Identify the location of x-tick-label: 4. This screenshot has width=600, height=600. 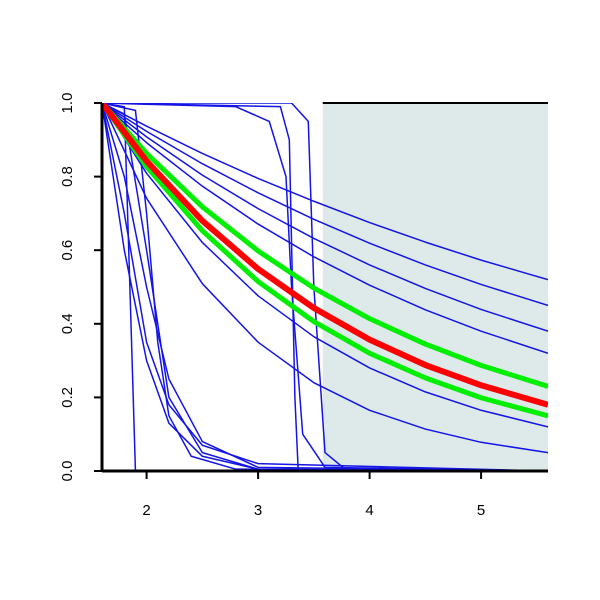
(369, 510).